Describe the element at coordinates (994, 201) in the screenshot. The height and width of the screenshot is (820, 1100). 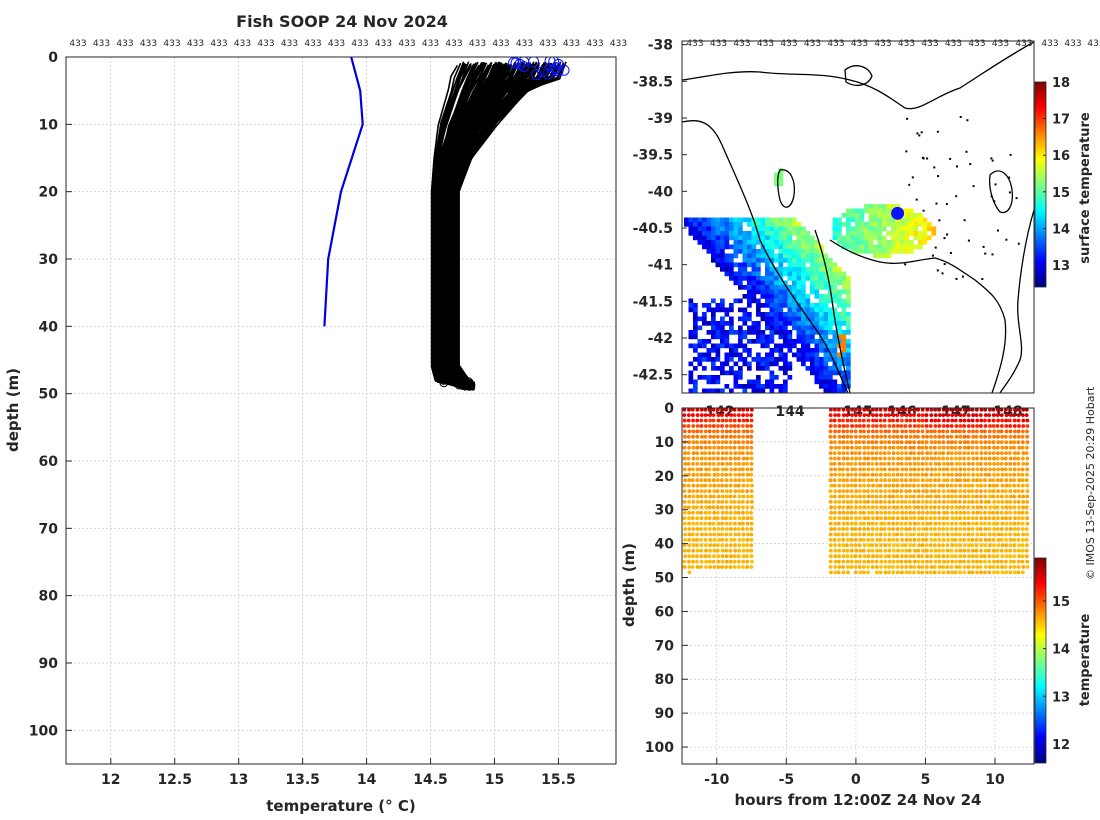
I see `island-dot` at that location.